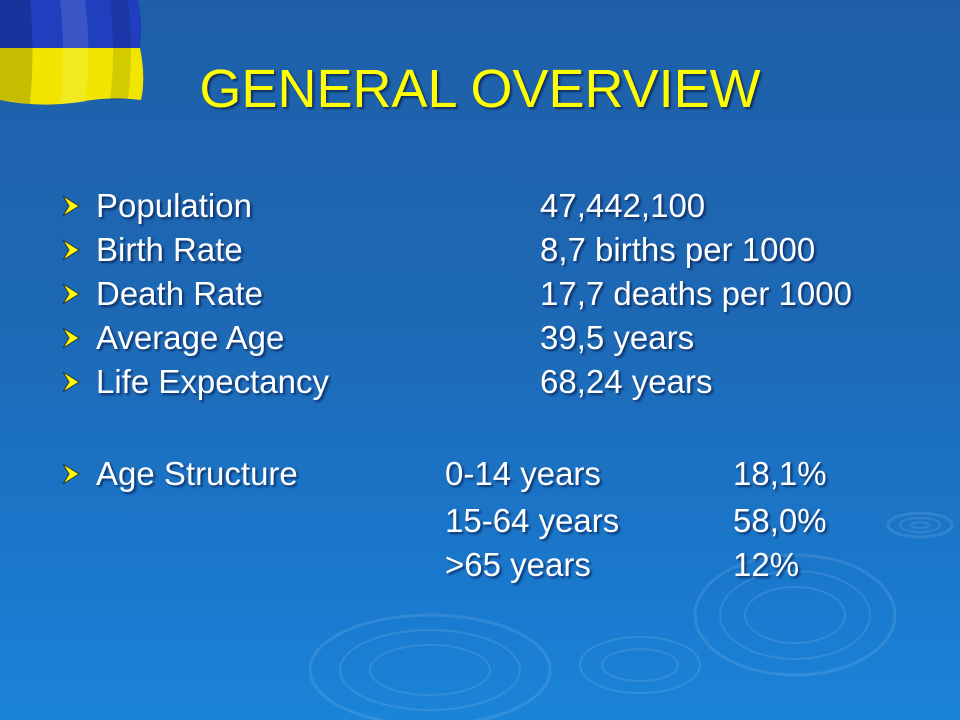  Describe the element at coordinates (72, 52) in the screenshot. I see `ukraine-flag-icon` at that location.